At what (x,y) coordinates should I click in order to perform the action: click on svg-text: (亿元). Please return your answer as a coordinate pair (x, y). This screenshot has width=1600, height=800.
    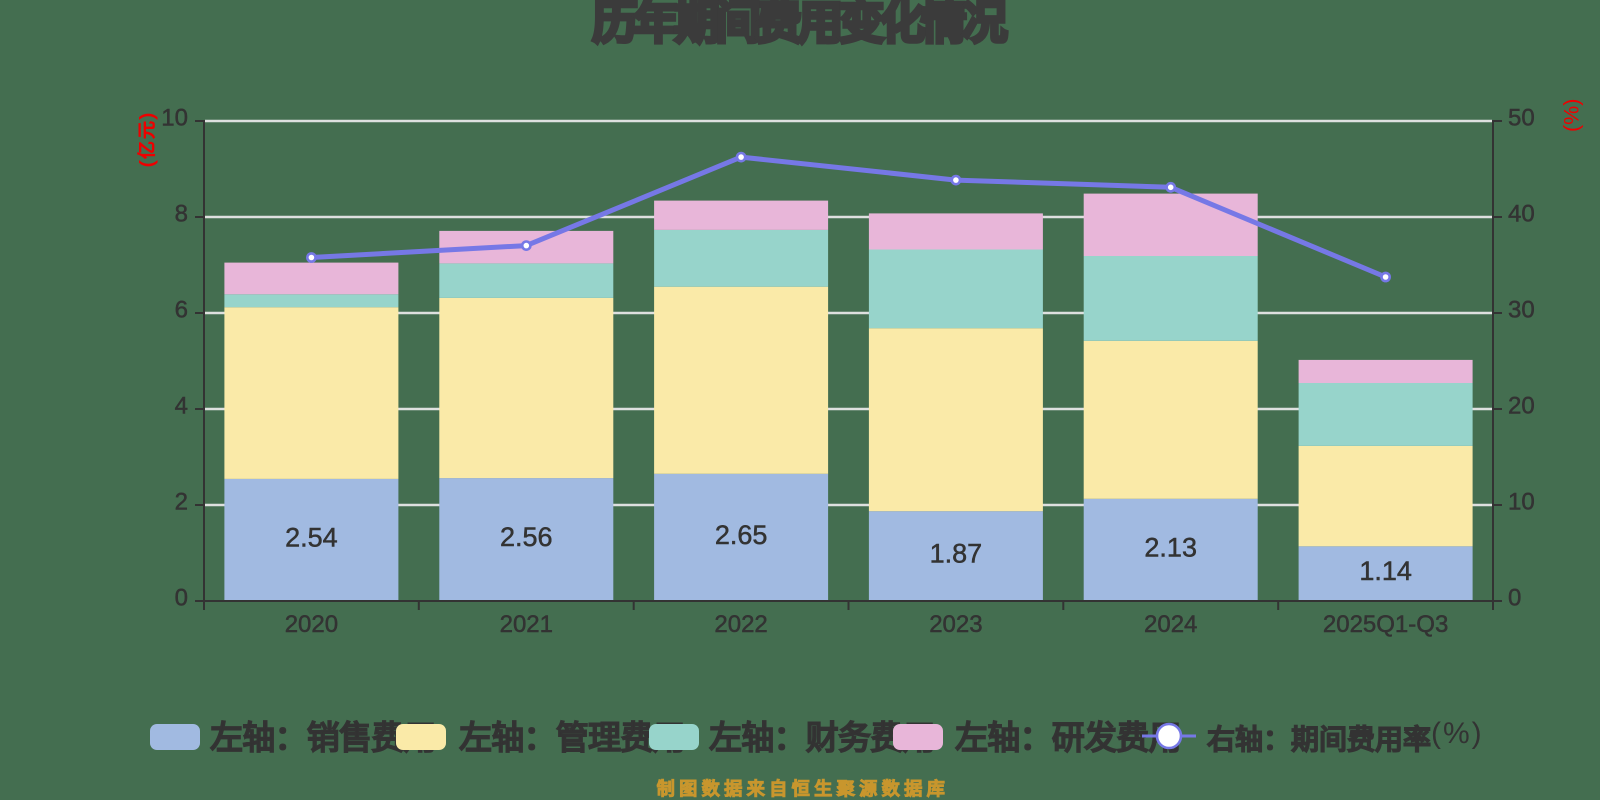
    Looking at the image, I should click on (147, 139).